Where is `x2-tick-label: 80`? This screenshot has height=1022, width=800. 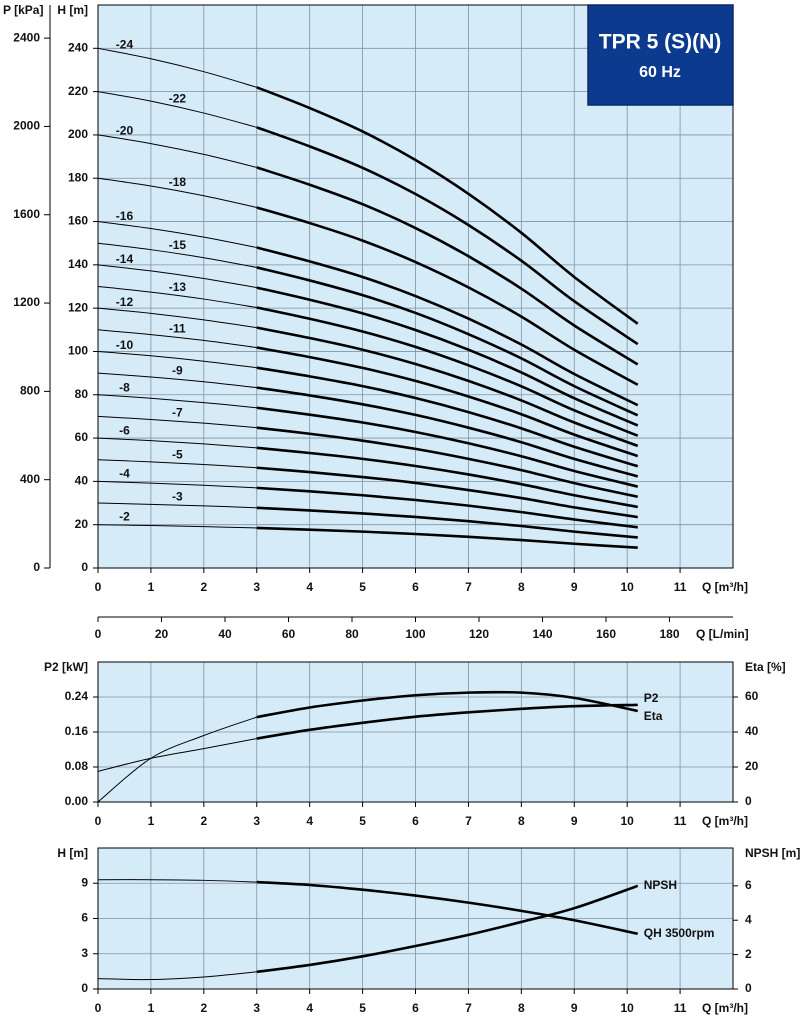 x2-tick-label: 80 is located at coordinates (352, 634).